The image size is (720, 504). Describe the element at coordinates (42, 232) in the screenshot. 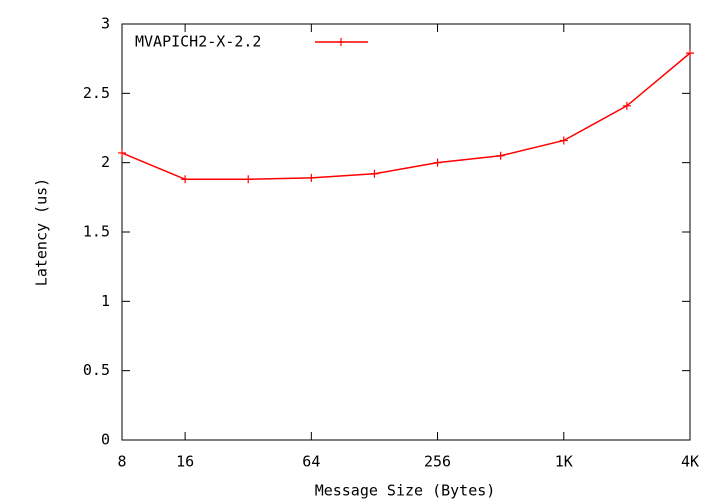

I see `y-axis-label: Latency (us)` at that location.